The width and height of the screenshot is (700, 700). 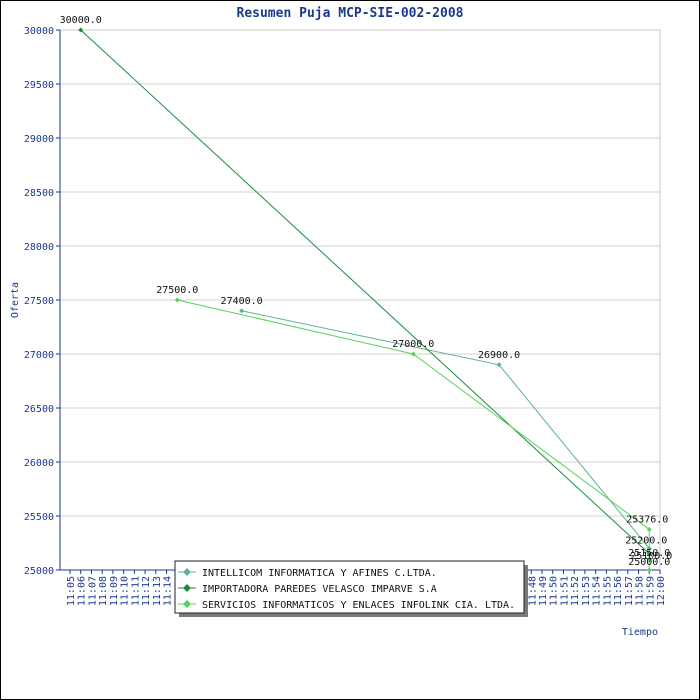 I want to click on x-axis-label: Tiempo, so click(x=640, y=632).